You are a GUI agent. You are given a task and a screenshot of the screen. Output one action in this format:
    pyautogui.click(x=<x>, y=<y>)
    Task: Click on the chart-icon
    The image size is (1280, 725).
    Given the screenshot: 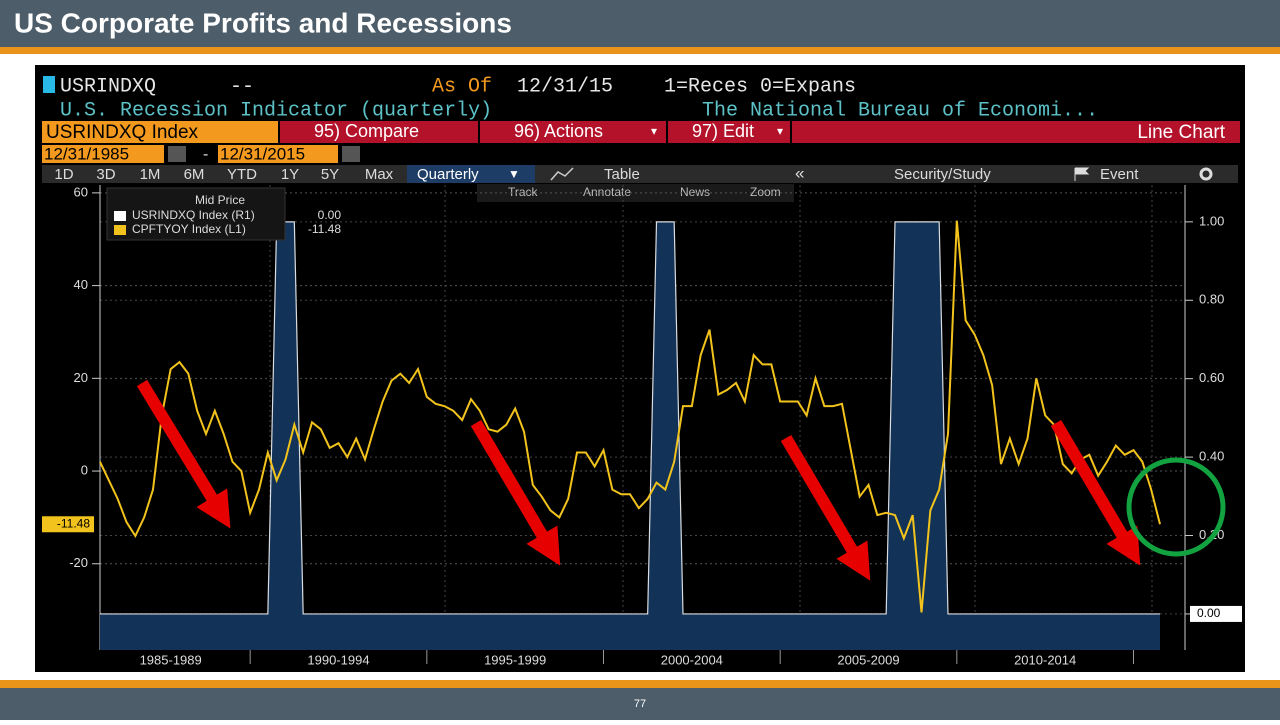 What is the action you would take?
    pyautogui.click(x=562, y=174)
    